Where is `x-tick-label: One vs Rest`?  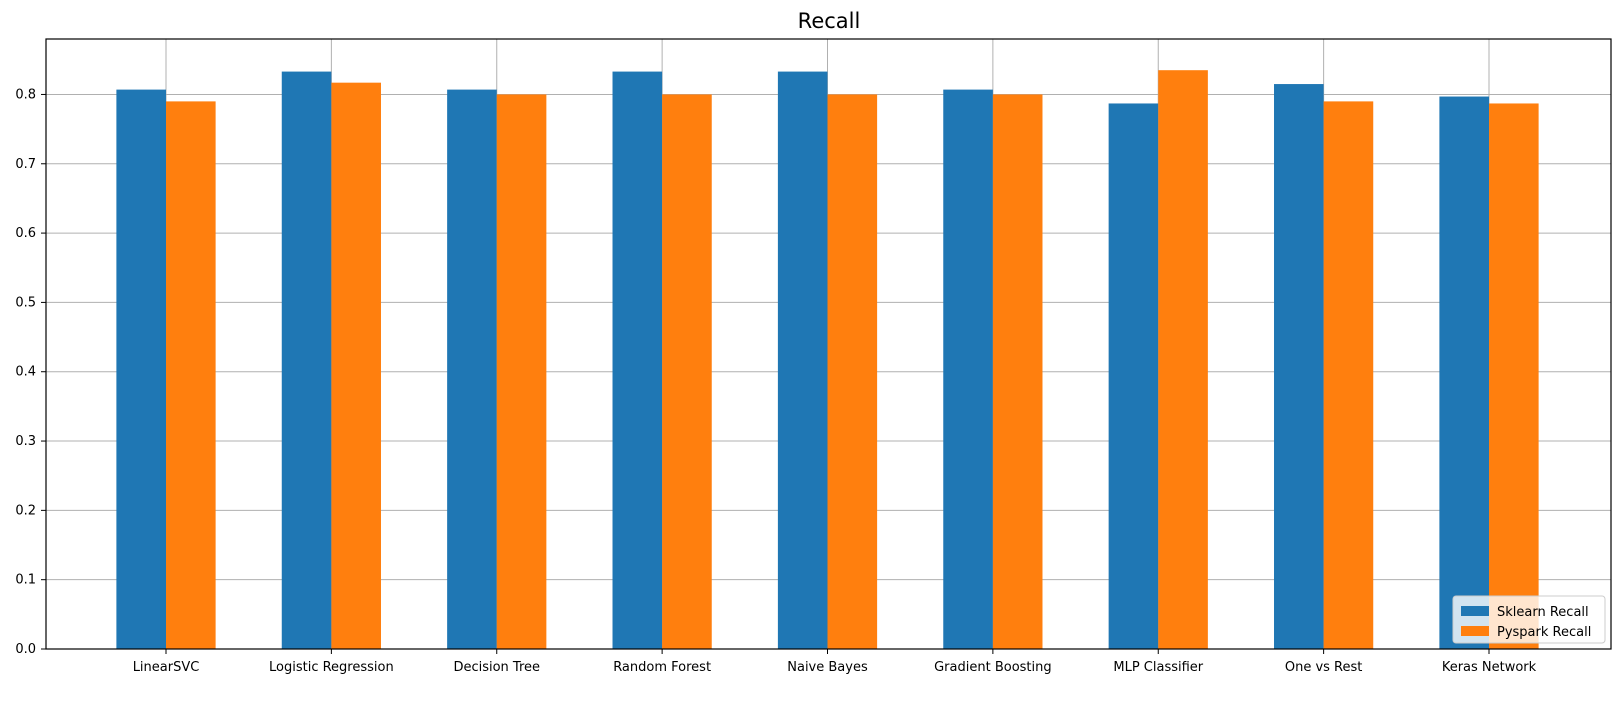
x-tick-label: One vs Rest is located at coordinates (1324, 667).